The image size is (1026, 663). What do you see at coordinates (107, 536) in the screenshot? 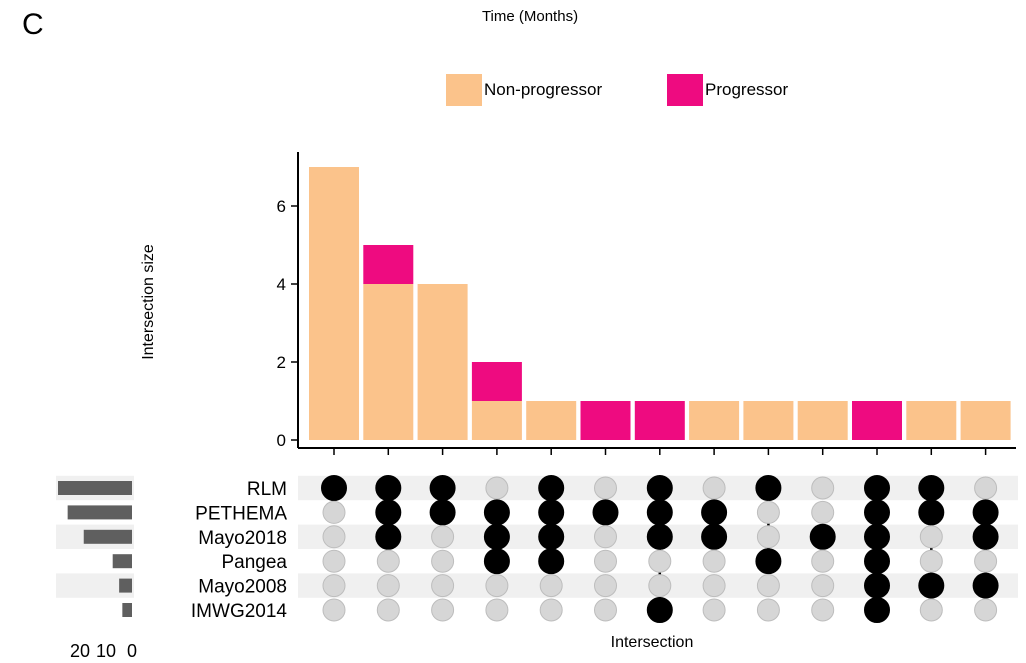
I see `set-size-bar-mayo2018` at bounding box center [107, 536].